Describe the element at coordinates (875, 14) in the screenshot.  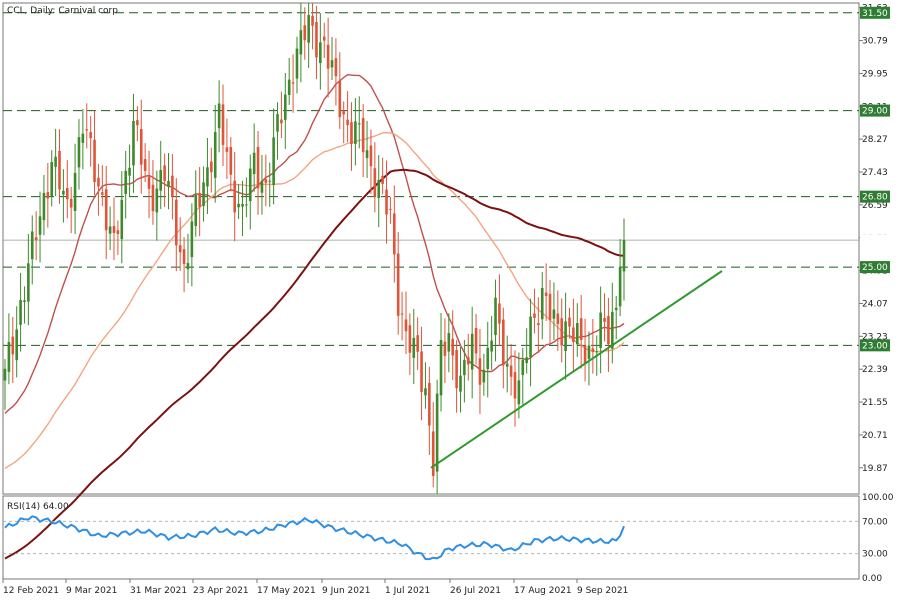
I see `level-badge: 31.50` at that location.